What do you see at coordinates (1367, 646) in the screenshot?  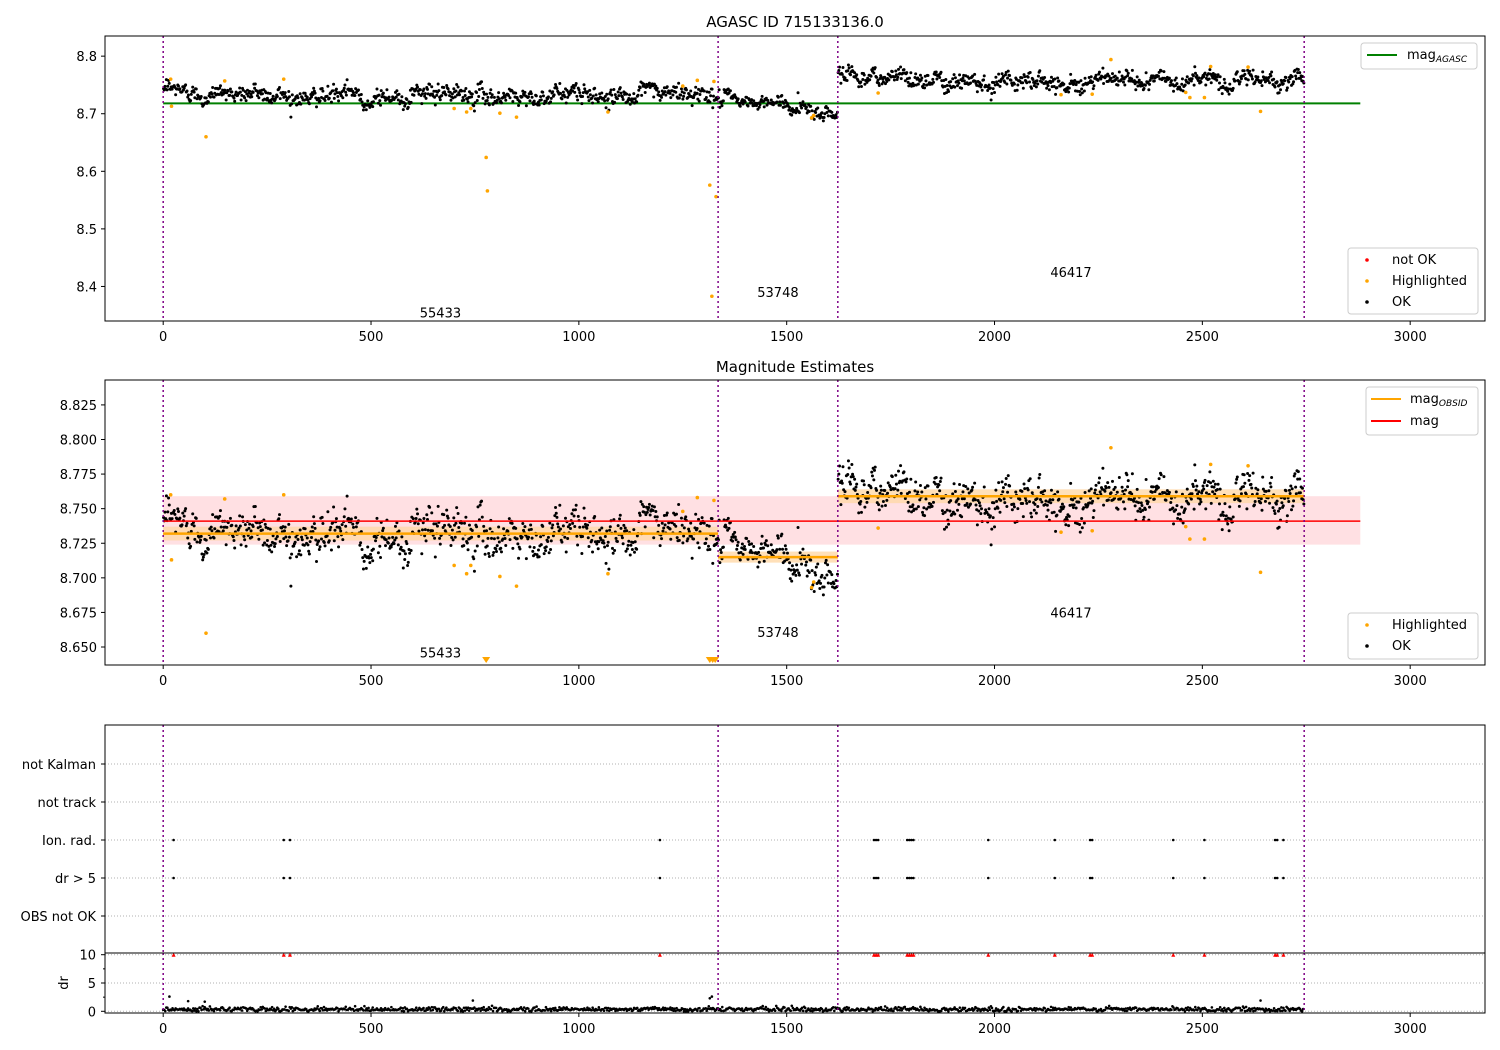 I see `legend-marker-ok` at bounding box center [1367, 646].